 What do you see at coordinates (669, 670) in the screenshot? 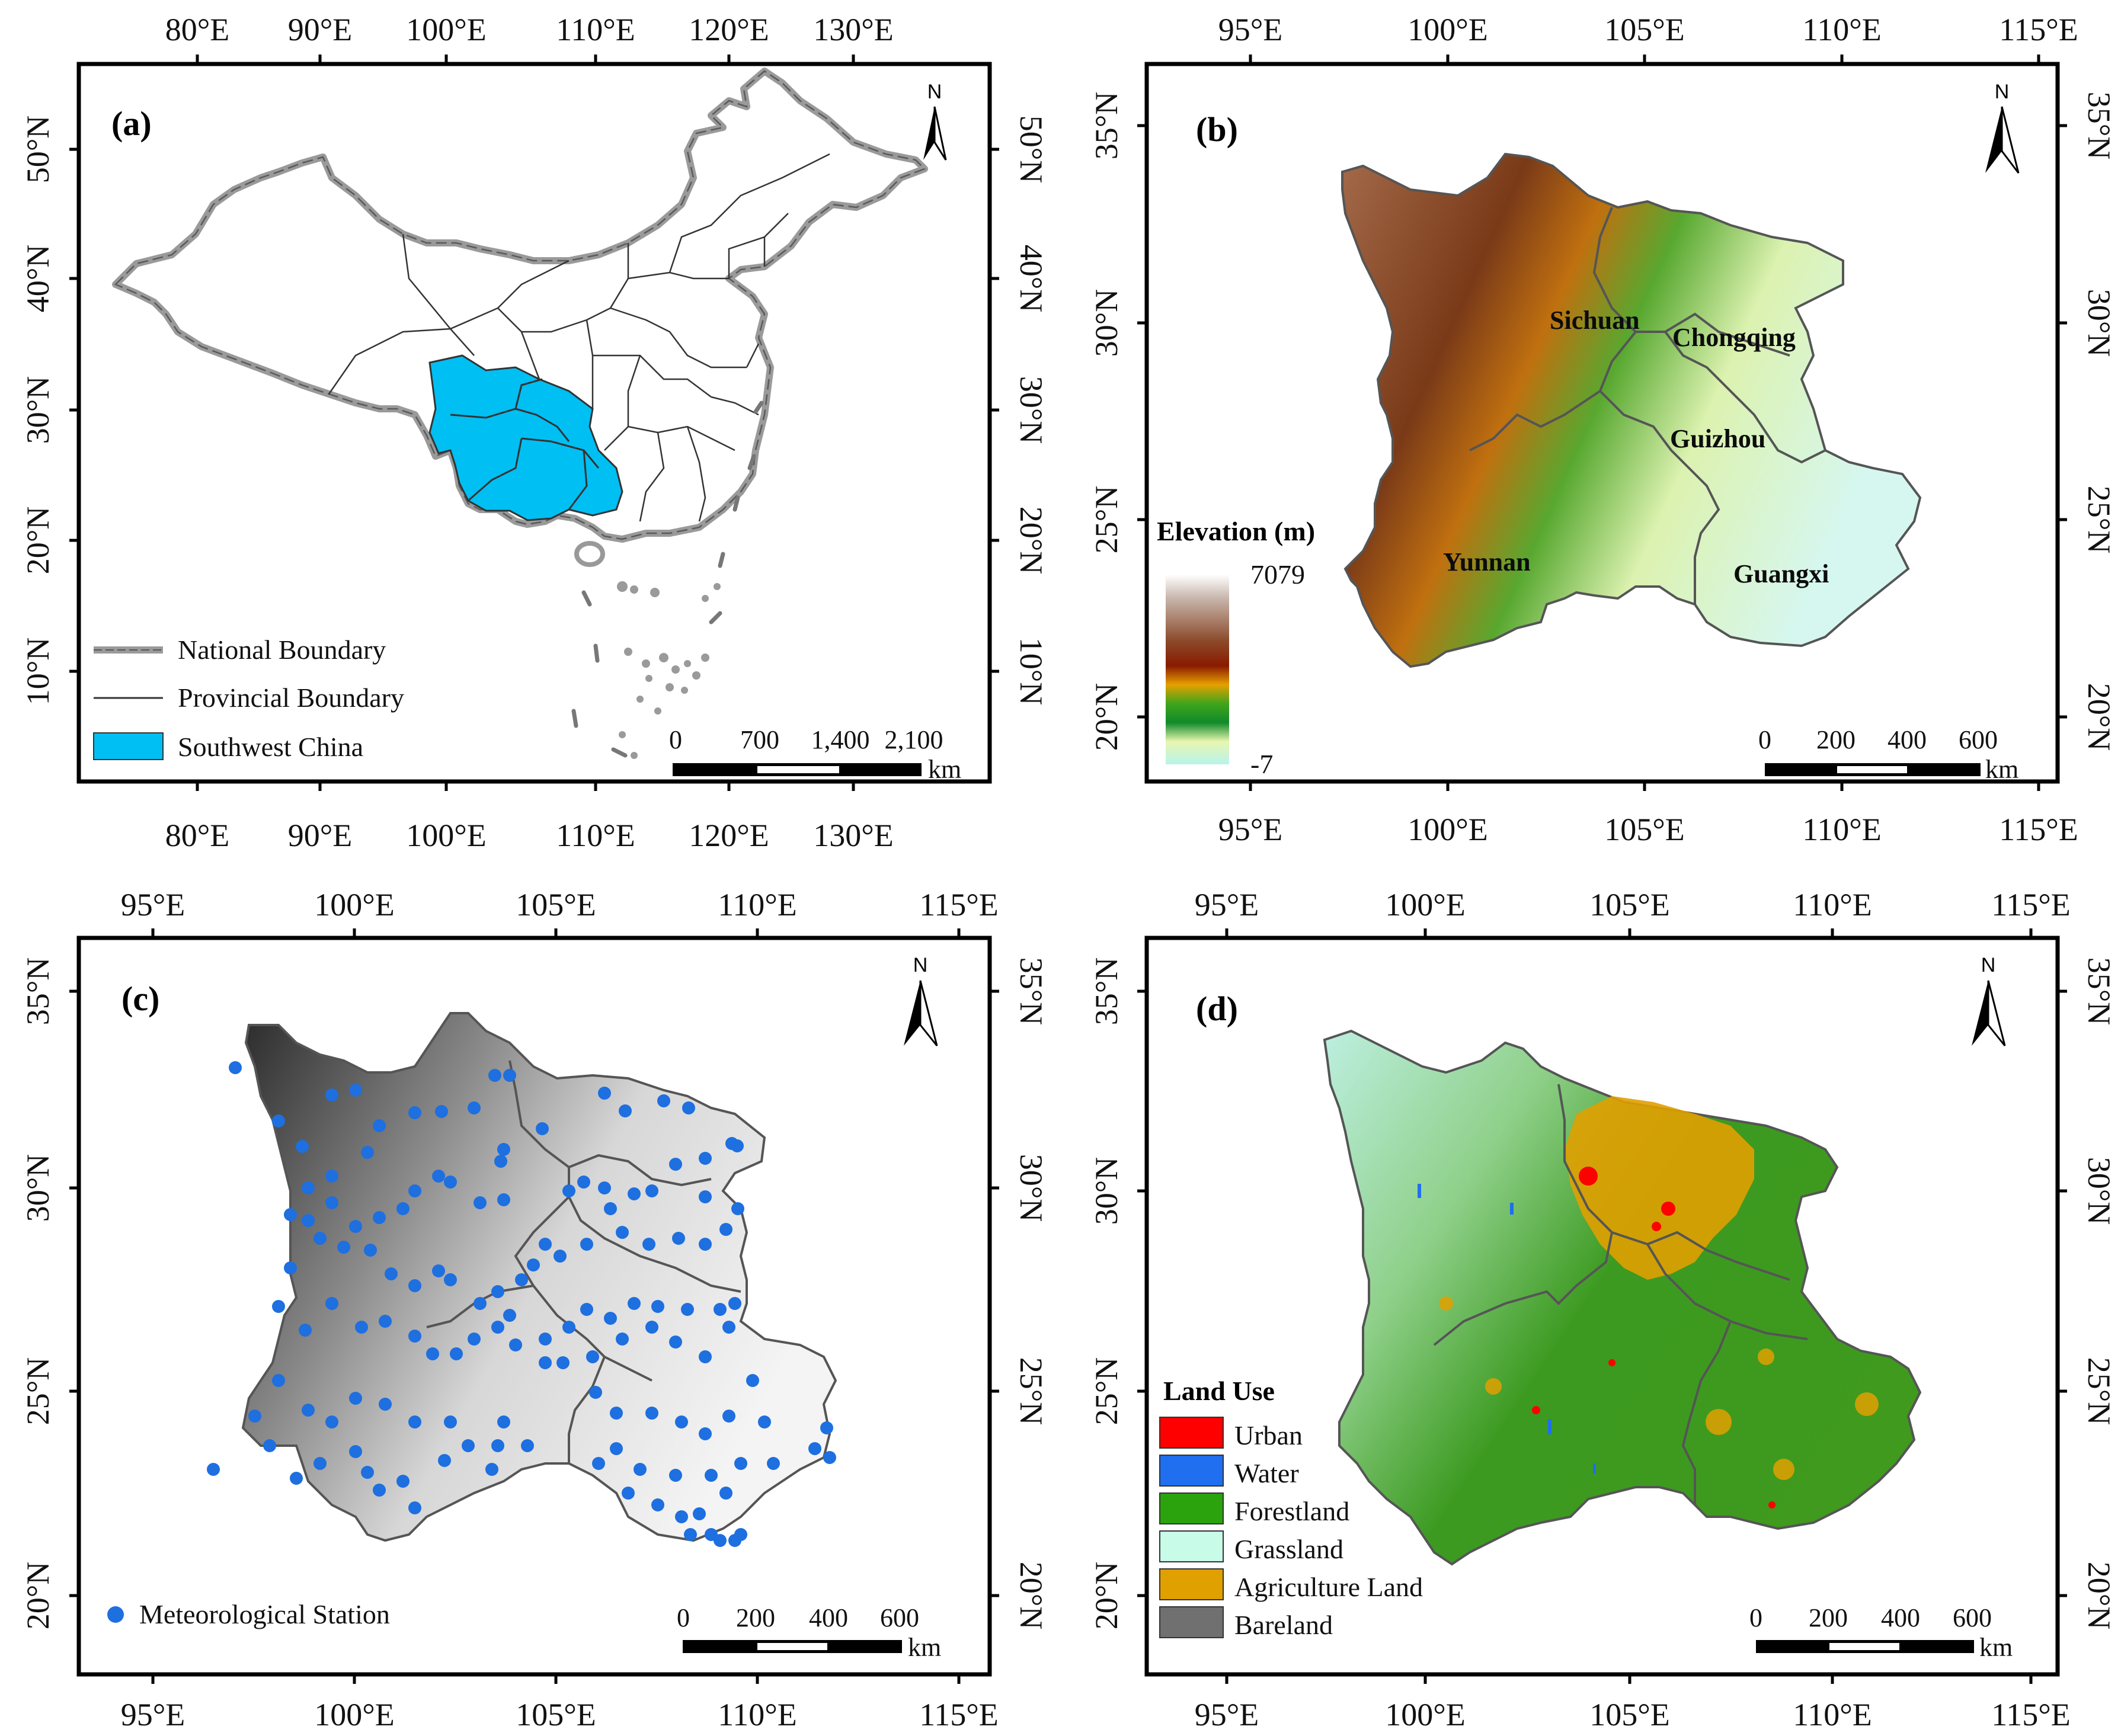
I see `south-china-sea-islands` at bounding box center [669, 670].